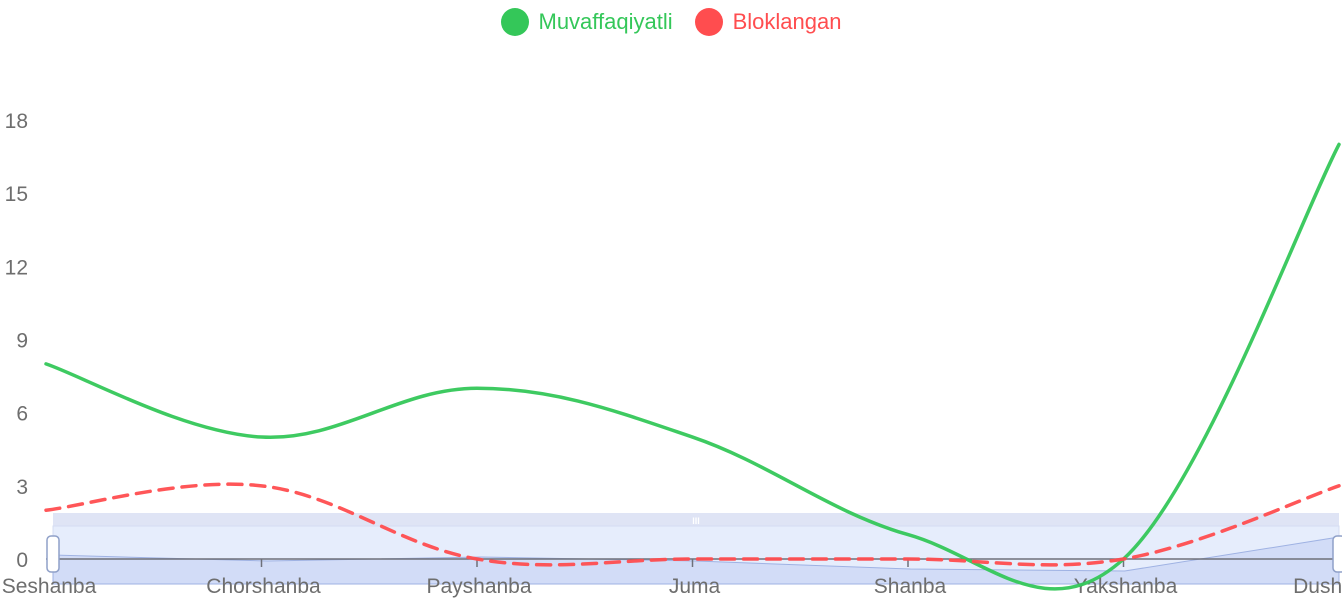 This screenshot has height=600, width=1342. I want to click on legend-label-blocked: Bloklangan, so click(787, 21).